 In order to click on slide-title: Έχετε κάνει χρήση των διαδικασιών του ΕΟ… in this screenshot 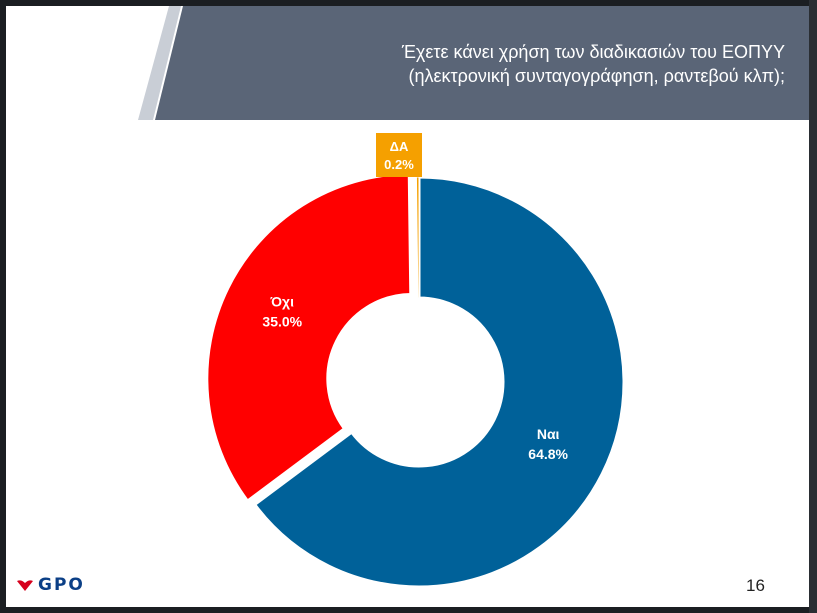, I will do `click(505, 64)`.